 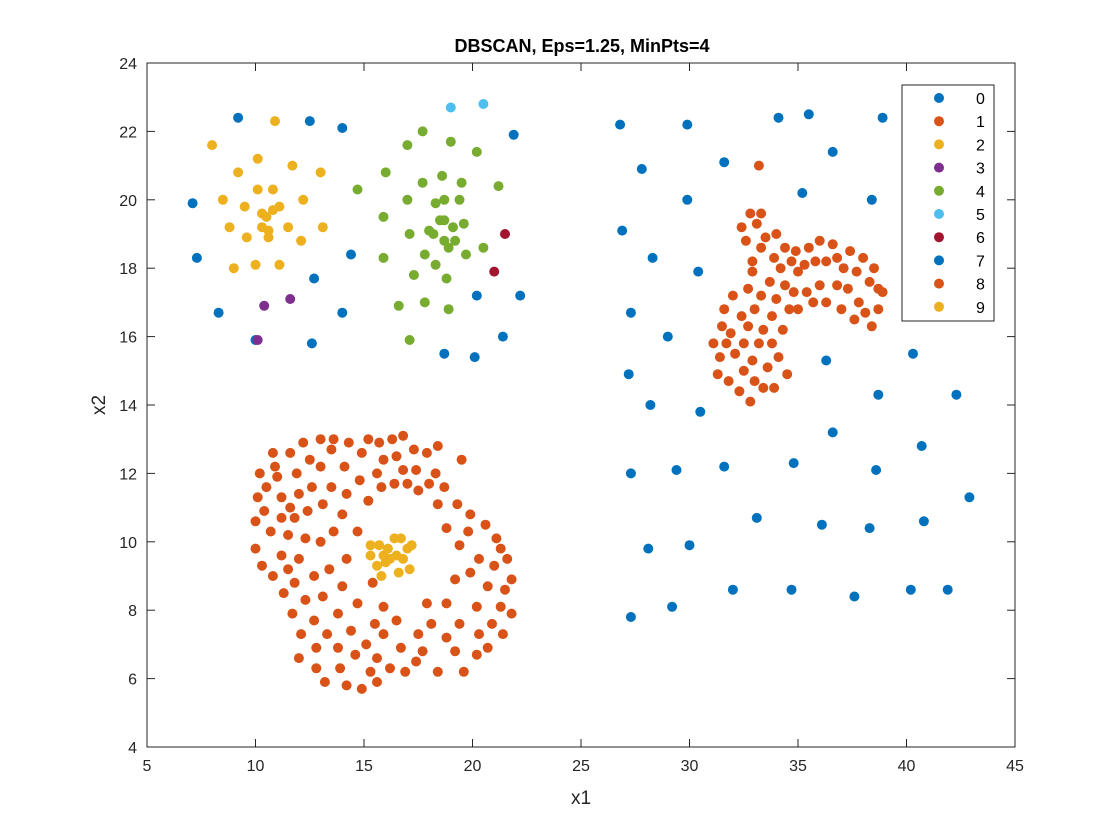 I want to click on legend-label-4: 4, so click(x=980, y=192).